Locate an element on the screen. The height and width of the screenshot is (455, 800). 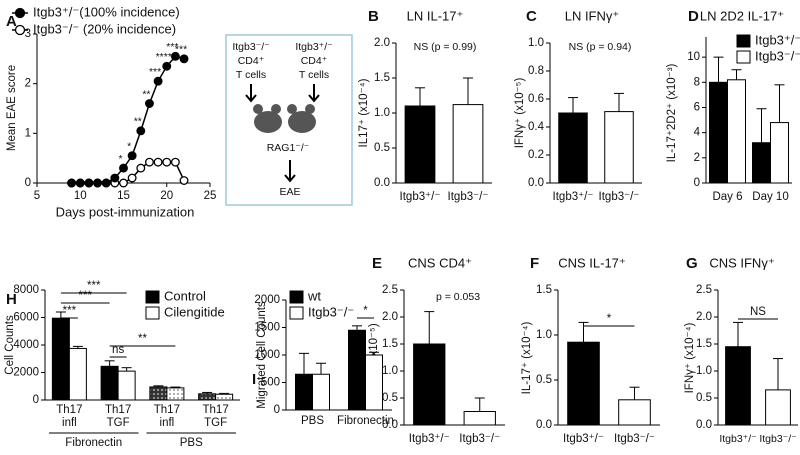
legend-marker is located at coordinates (20, 13).